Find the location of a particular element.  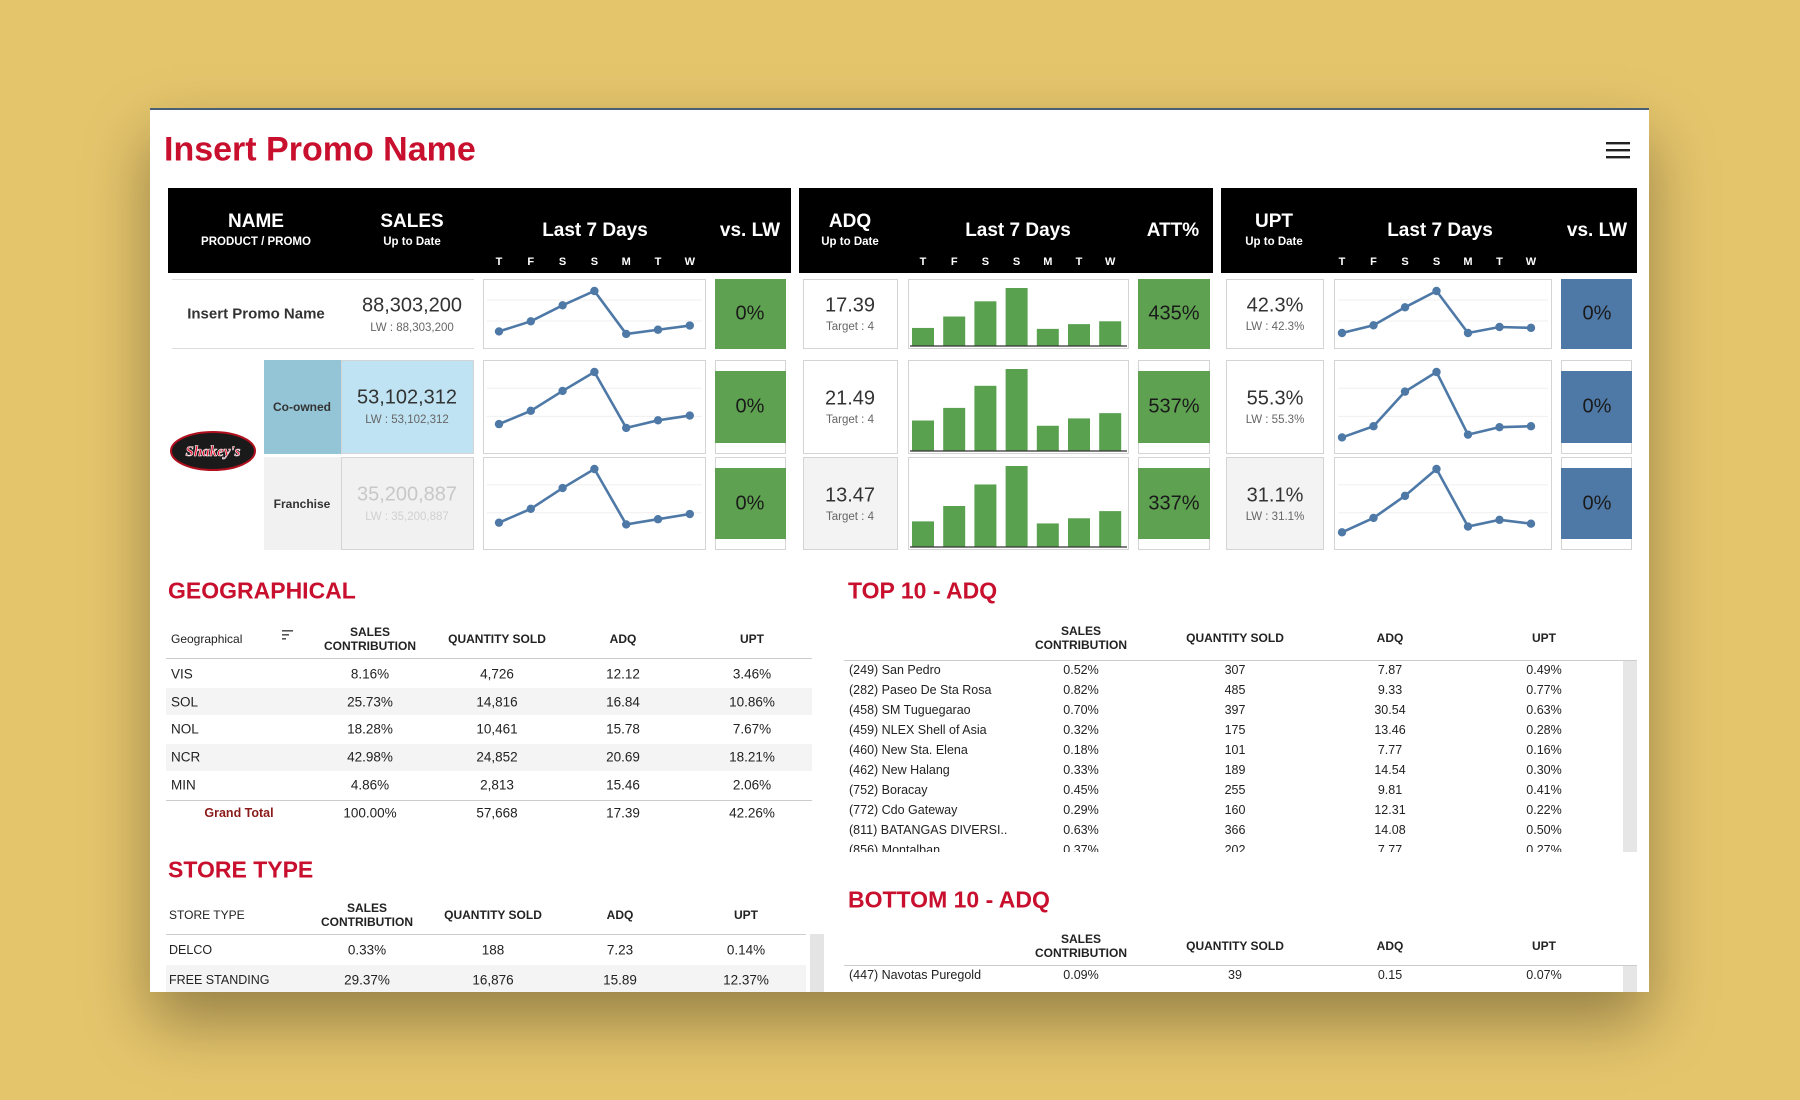

section-title: BOTTOM 10 - ADQ is located at coordinates (949, 899).